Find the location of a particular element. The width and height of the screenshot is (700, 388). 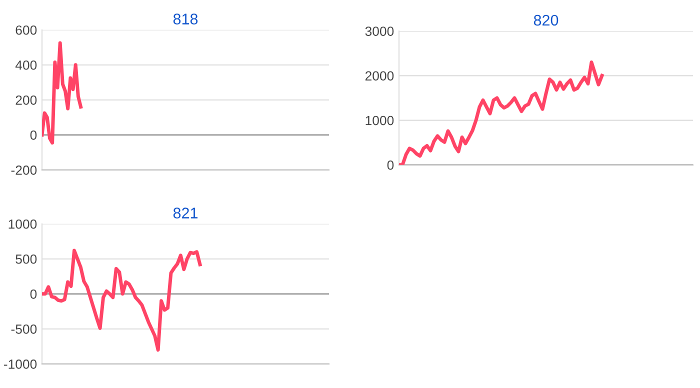

chart-title: 820 is located at coordinates (546, 20).